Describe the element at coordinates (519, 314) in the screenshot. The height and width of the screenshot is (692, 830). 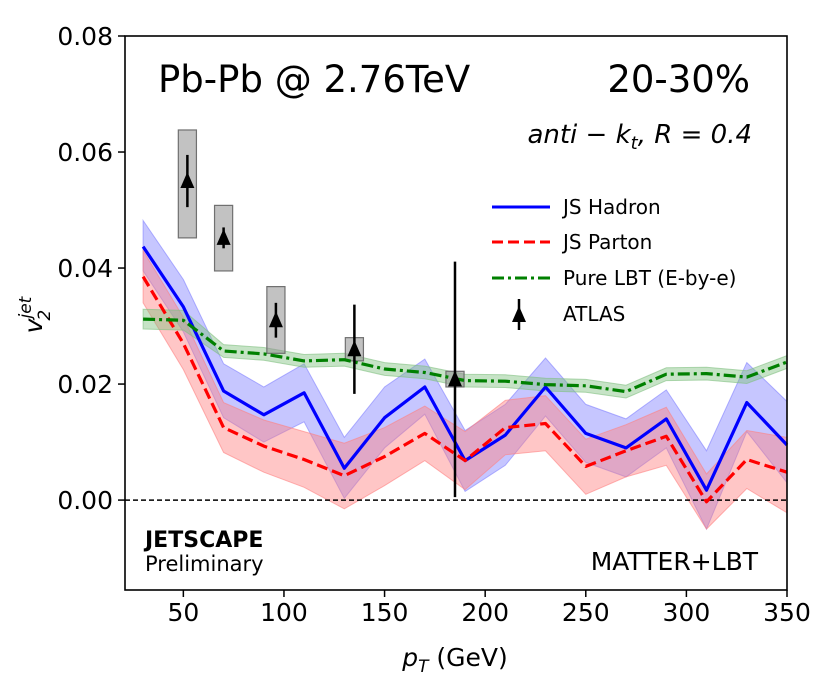
I see `legend-swatch-atlas-marker` at that location.